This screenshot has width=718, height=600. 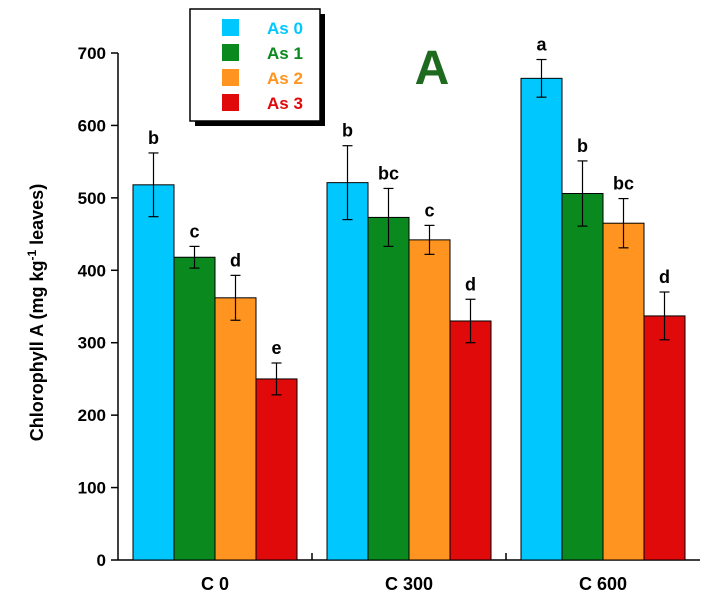 What do you see at coordinates (276, 348) in the screenshot?
I see `significance-letter: e` at bounding box center [276, 348].